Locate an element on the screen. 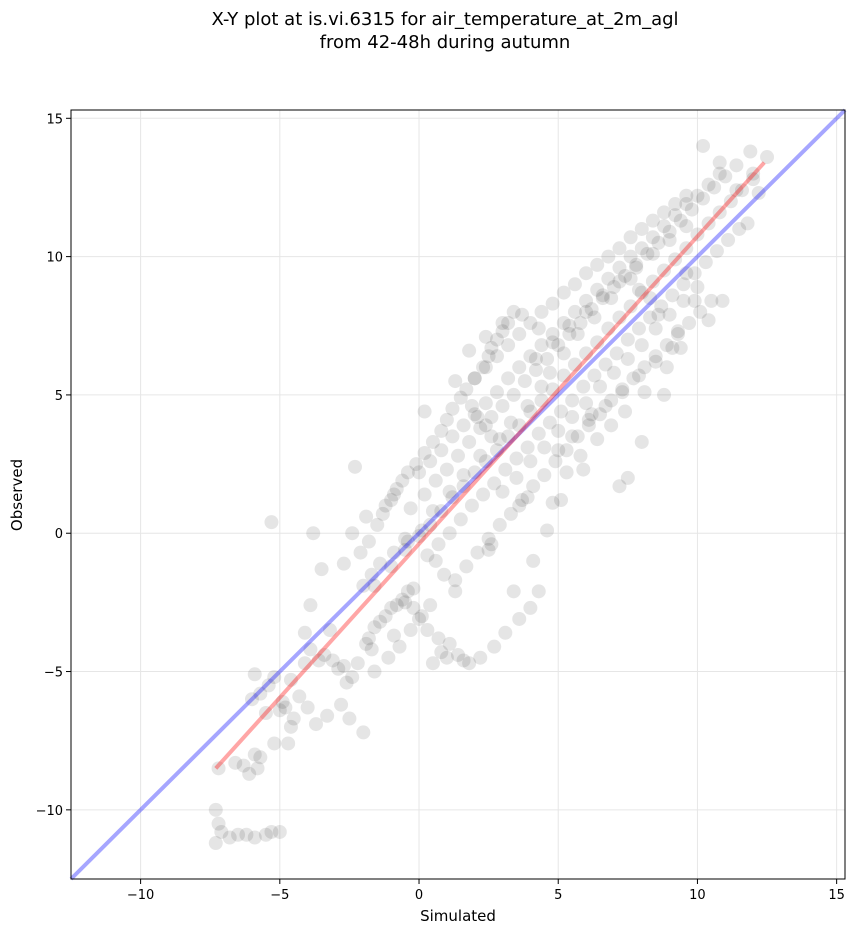 This screenshot has width=856, height=934. y-tick-label: −10 is located at coordinates (49, 811).